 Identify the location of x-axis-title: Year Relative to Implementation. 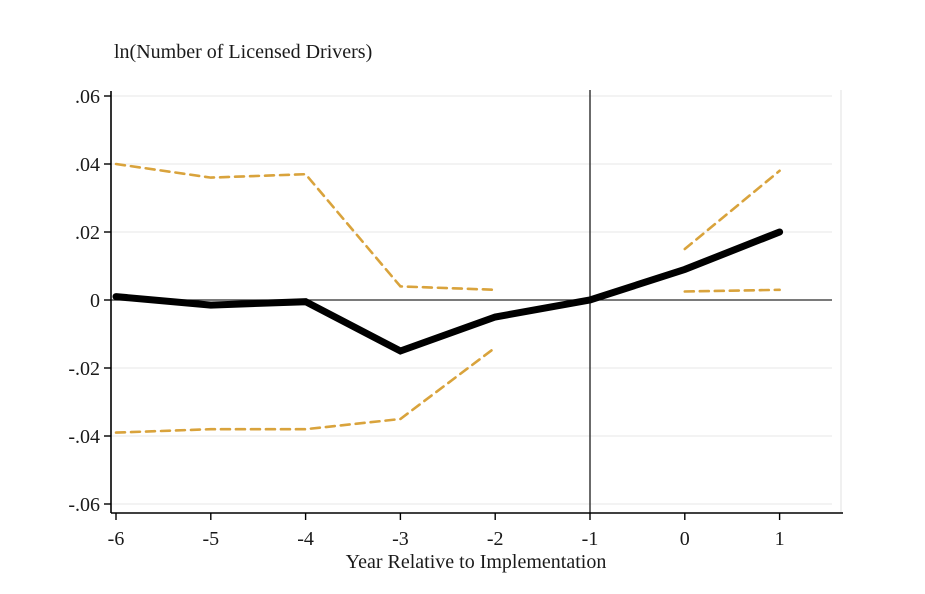
(476, 562).